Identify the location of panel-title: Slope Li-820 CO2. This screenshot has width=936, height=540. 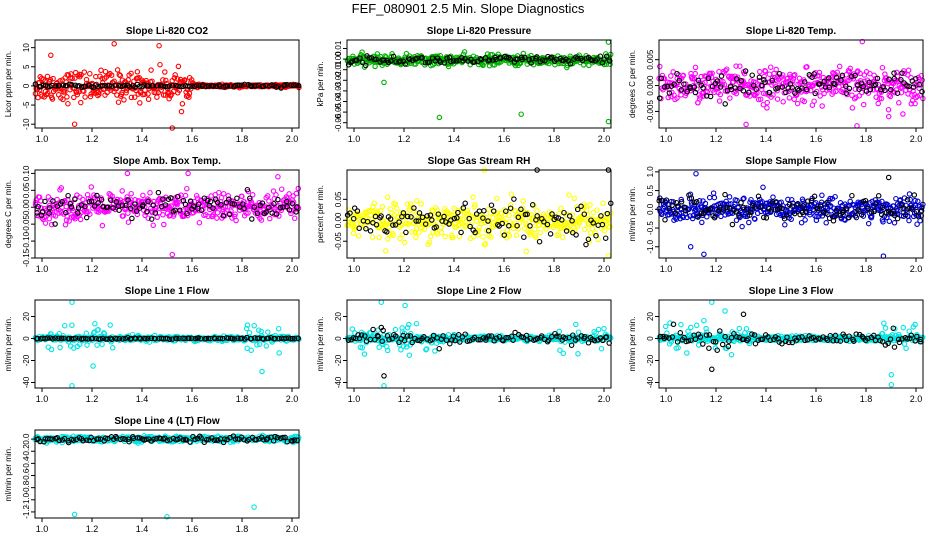
(167, 31).